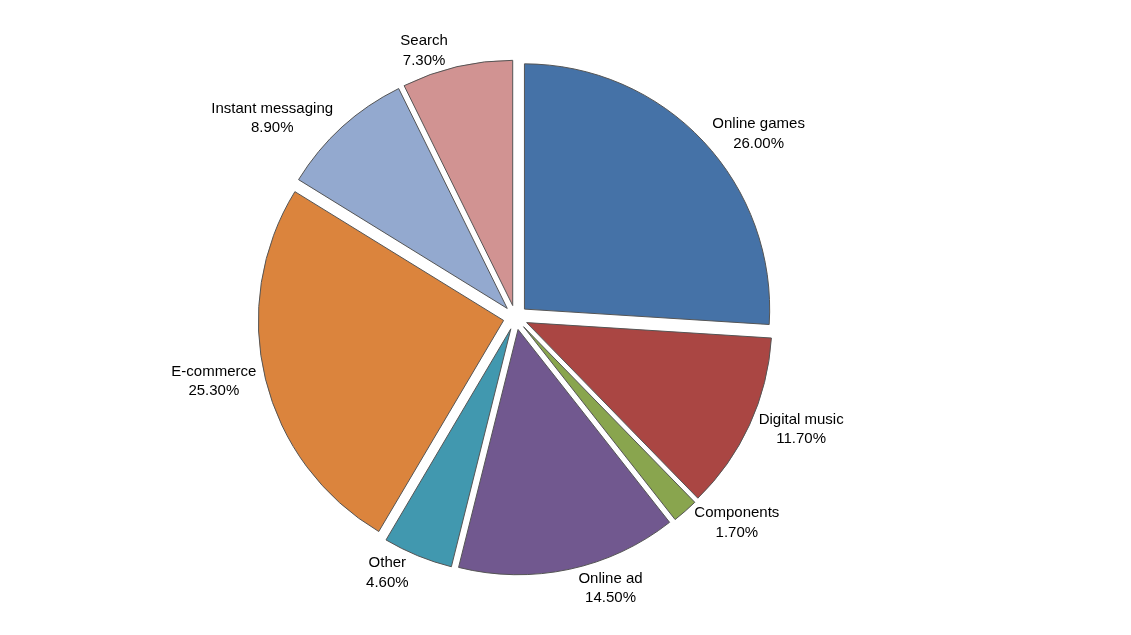 Image resolution: width=1131 pixels, height=635 pixels. I want to click on slice-label: Online ad, so click(610, 577).